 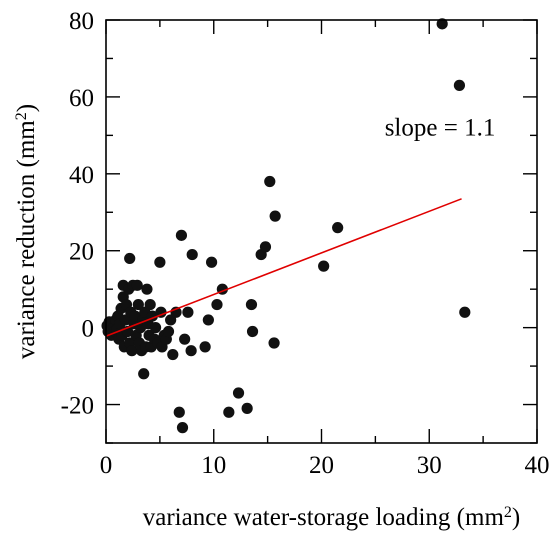 What do you see at coordinates (26, 108) in the screenshot?
I see `y-axis-title-suffix: )` at bounding box center [26, 108].